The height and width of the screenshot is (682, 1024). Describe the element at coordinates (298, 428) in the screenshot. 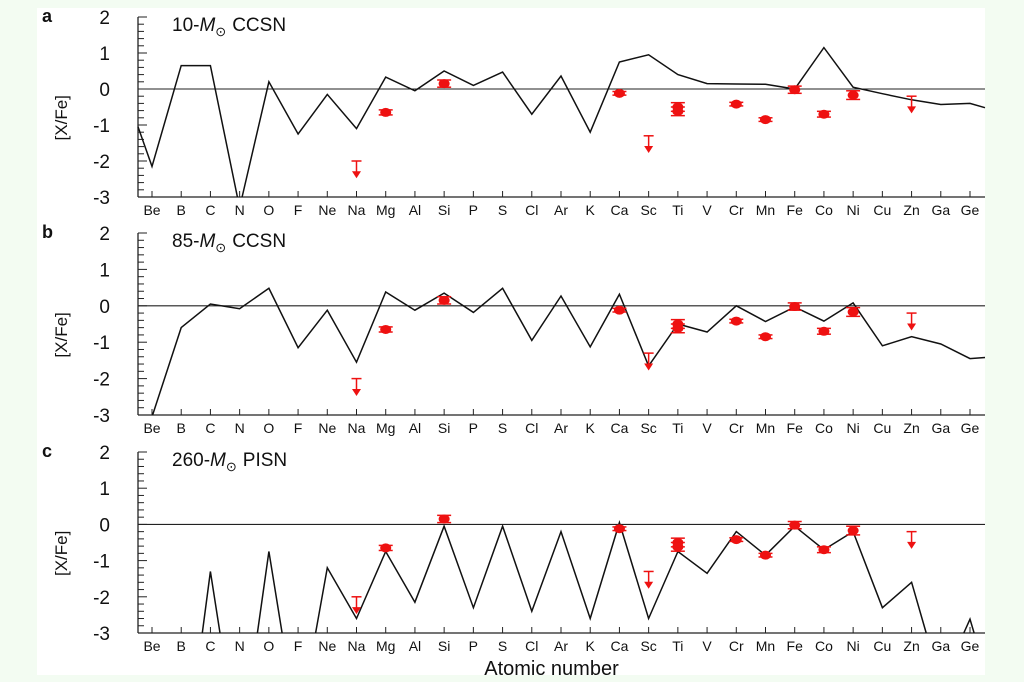

I see `x-tick-label: F` at that location.